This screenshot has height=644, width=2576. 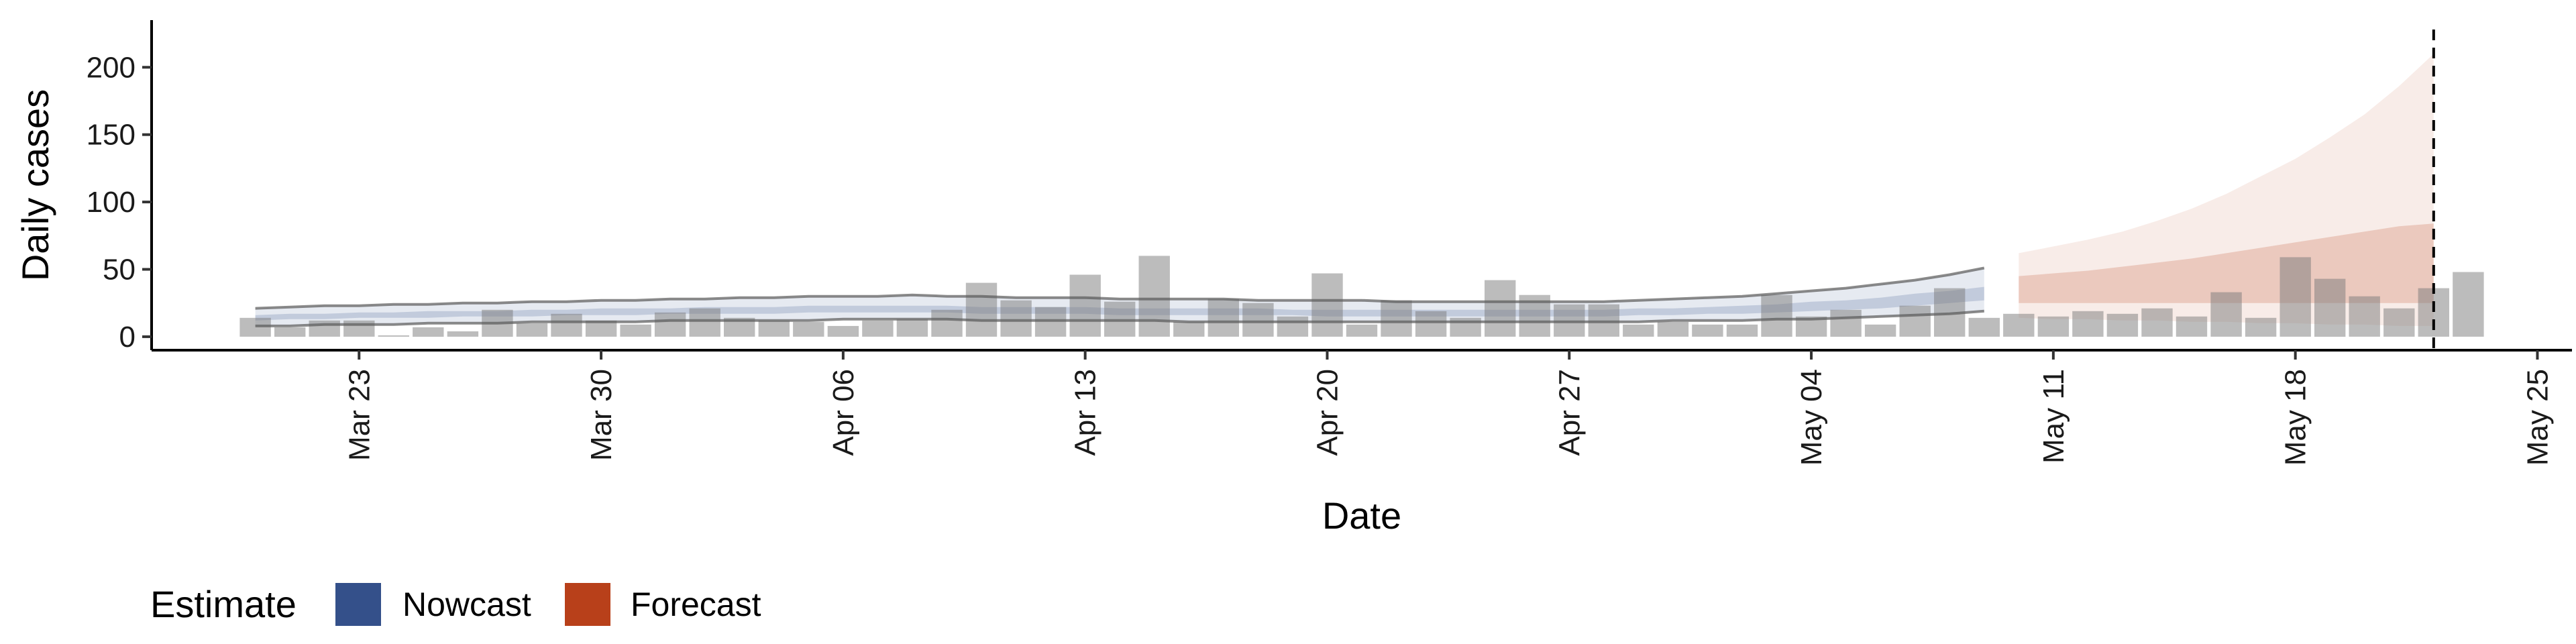 I want to click on x-tick-label: May 11, so click(x=2053, y=416).